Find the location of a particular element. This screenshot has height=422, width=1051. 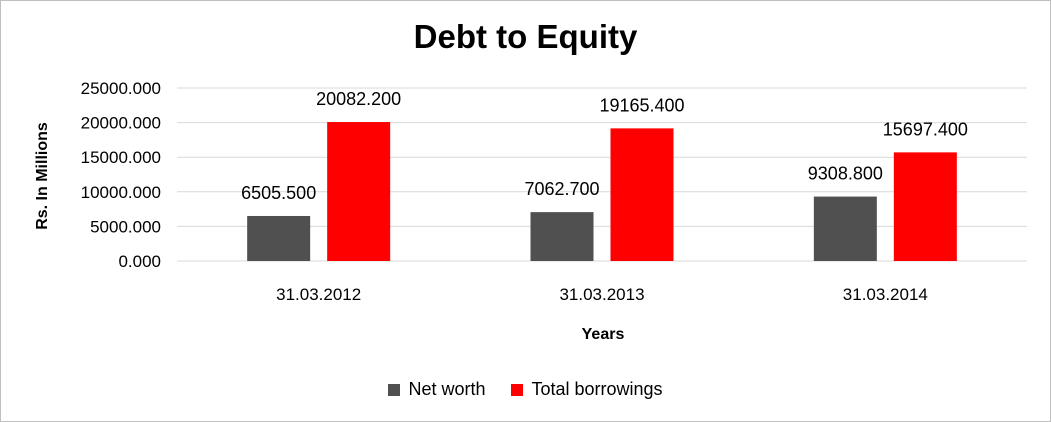

y-axis-title: Rs. In Millions is located at coordinates (42, 176).